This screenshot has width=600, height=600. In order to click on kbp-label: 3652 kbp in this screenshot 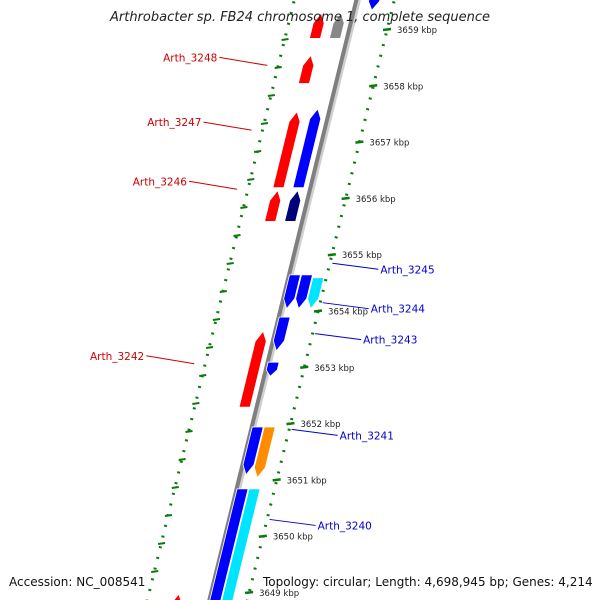, I will do `click(320, 425)`.